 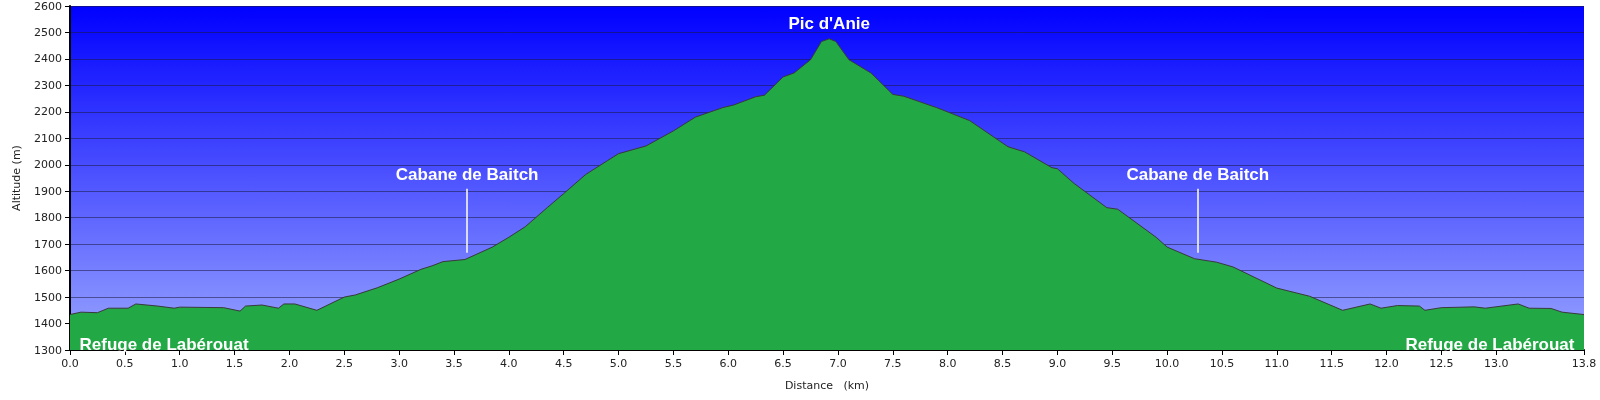 What do you see at coordinates (827, 385) in the screenshot?
I see `x-axis-title: Distance (km)` at bounding box center [827, 385].